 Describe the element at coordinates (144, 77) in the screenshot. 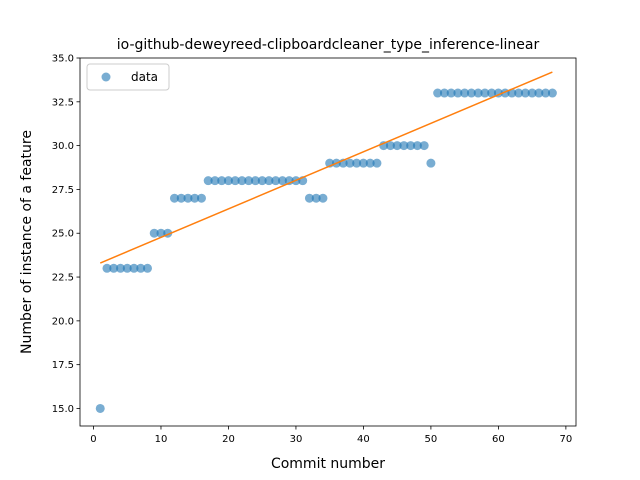

I see `legend-label: data` at that location.